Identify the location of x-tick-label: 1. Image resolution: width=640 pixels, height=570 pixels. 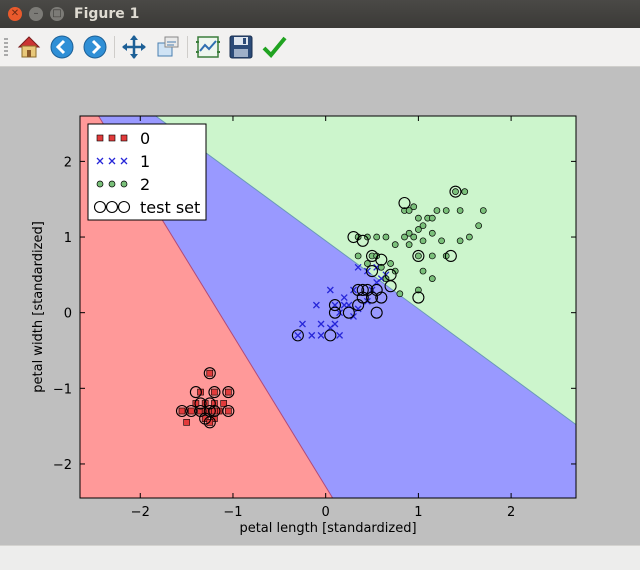
(418, 512).